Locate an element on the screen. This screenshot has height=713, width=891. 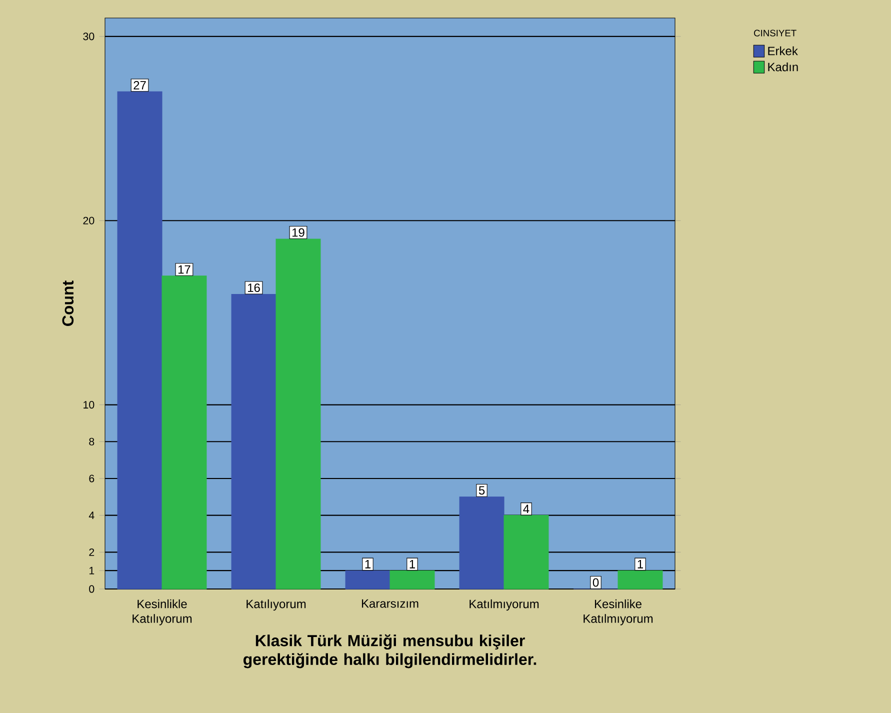
data-label: 19 is located at coordinates (298, 232).